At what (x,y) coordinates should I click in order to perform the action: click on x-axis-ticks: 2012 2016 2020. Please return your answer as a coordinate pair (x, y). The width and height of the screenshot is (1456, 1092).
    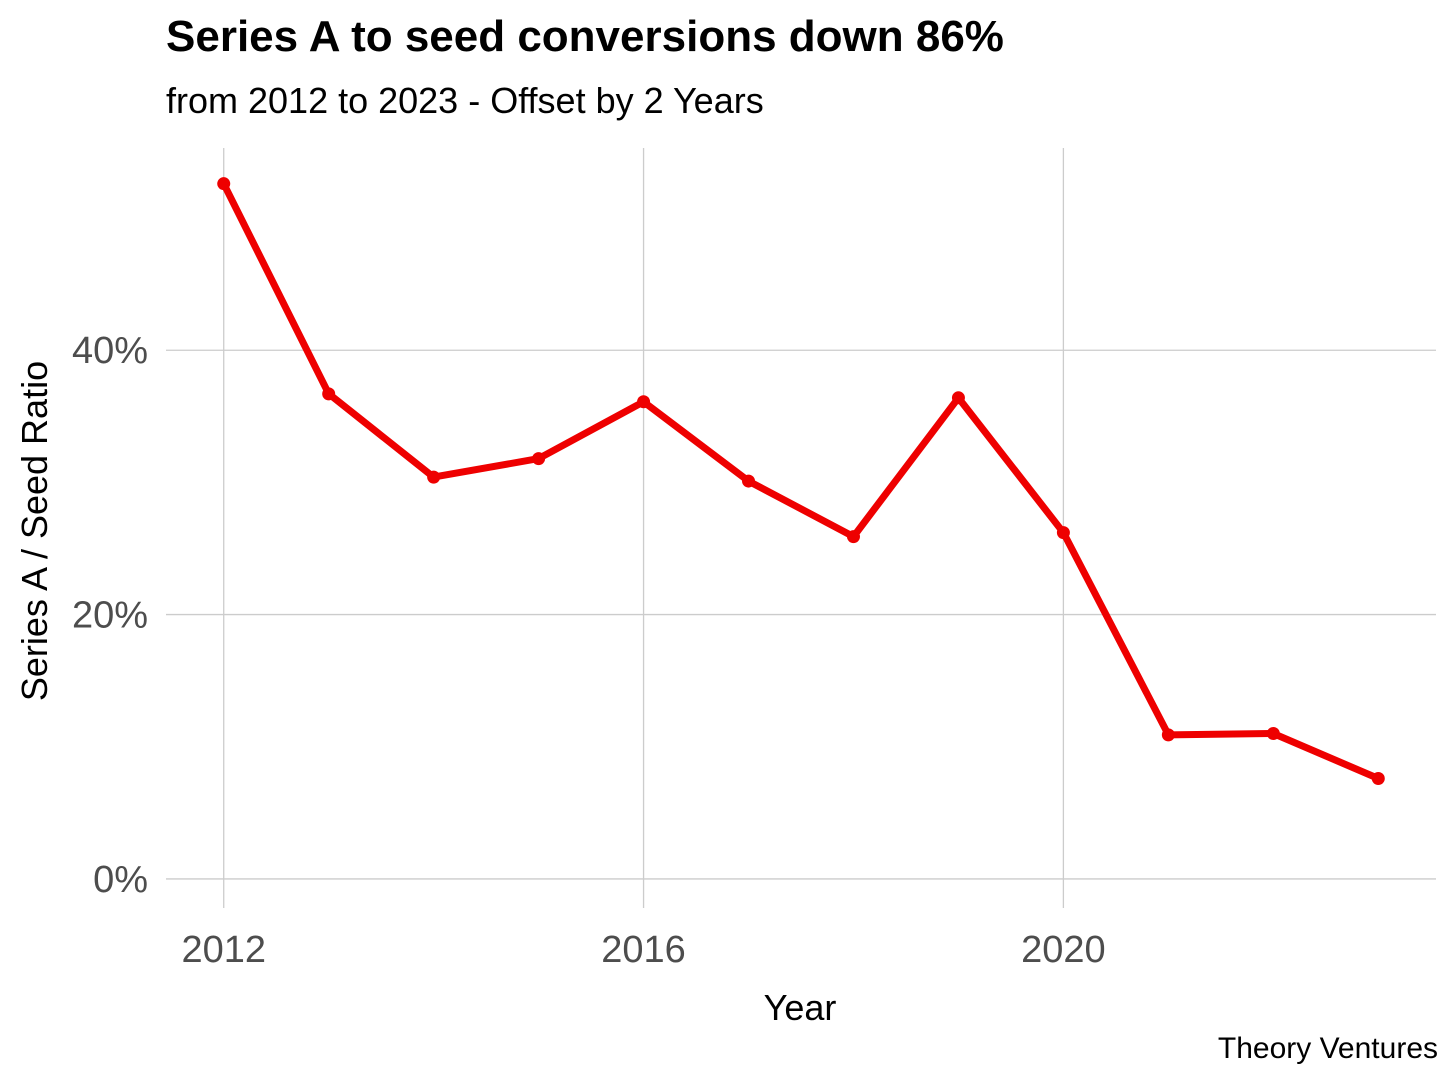
    Looking at the image, I should click on (643, 950).